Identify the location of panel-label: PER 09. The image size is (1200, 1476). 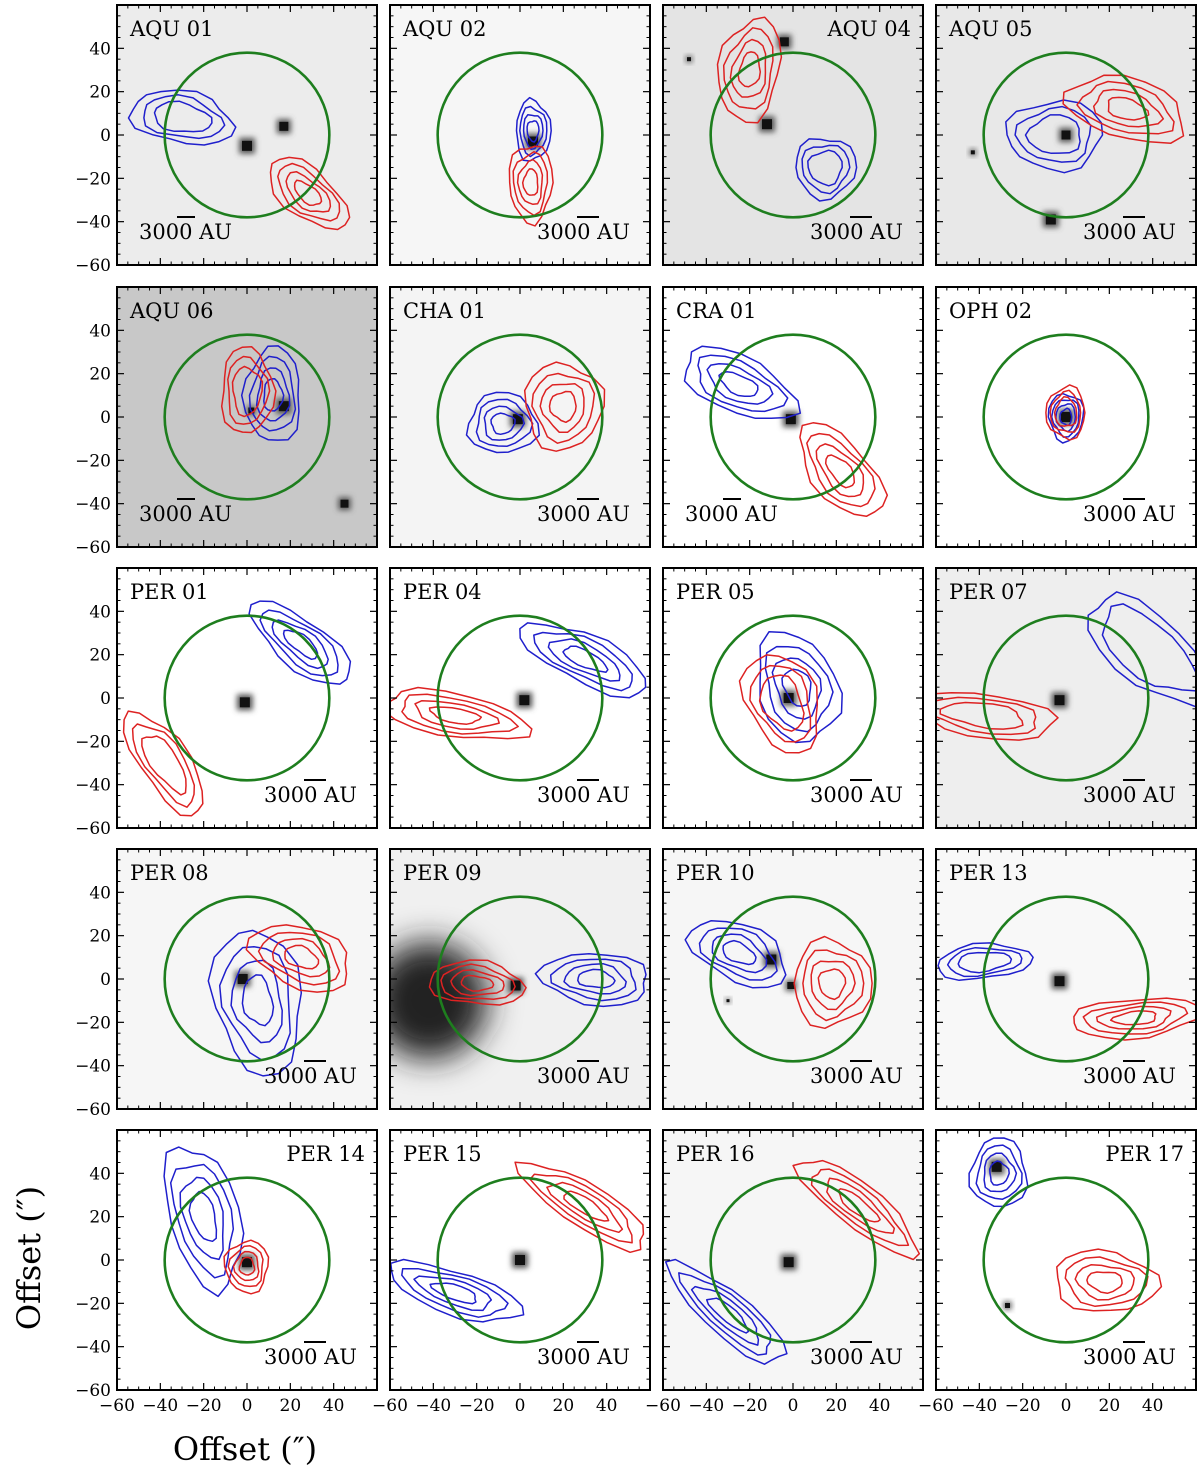
(442, 873).